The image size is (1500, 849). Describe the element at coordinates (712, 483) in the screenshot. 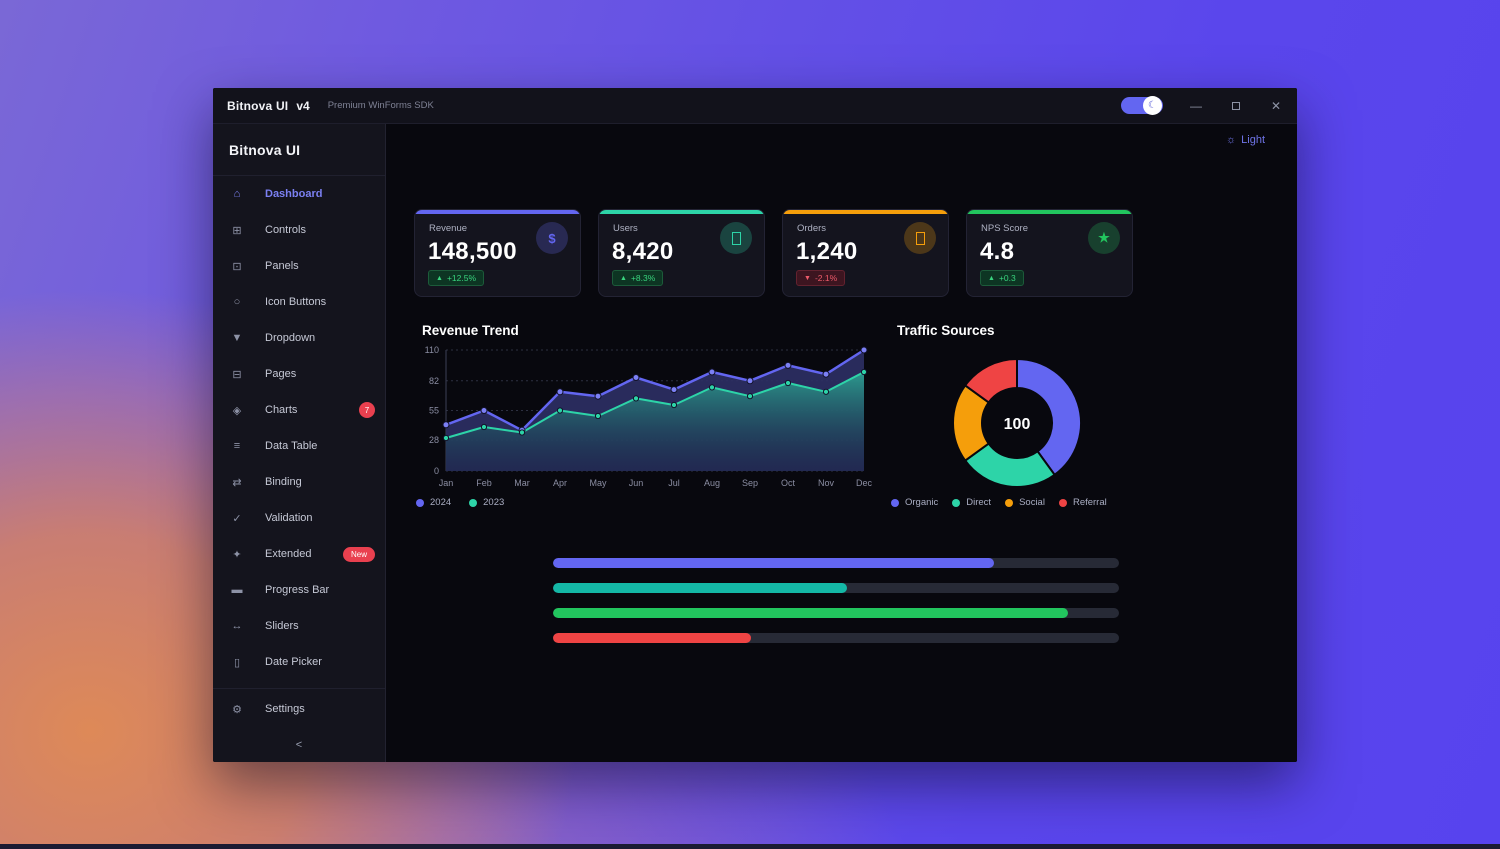

I see `svg-text: Aug` at that location.